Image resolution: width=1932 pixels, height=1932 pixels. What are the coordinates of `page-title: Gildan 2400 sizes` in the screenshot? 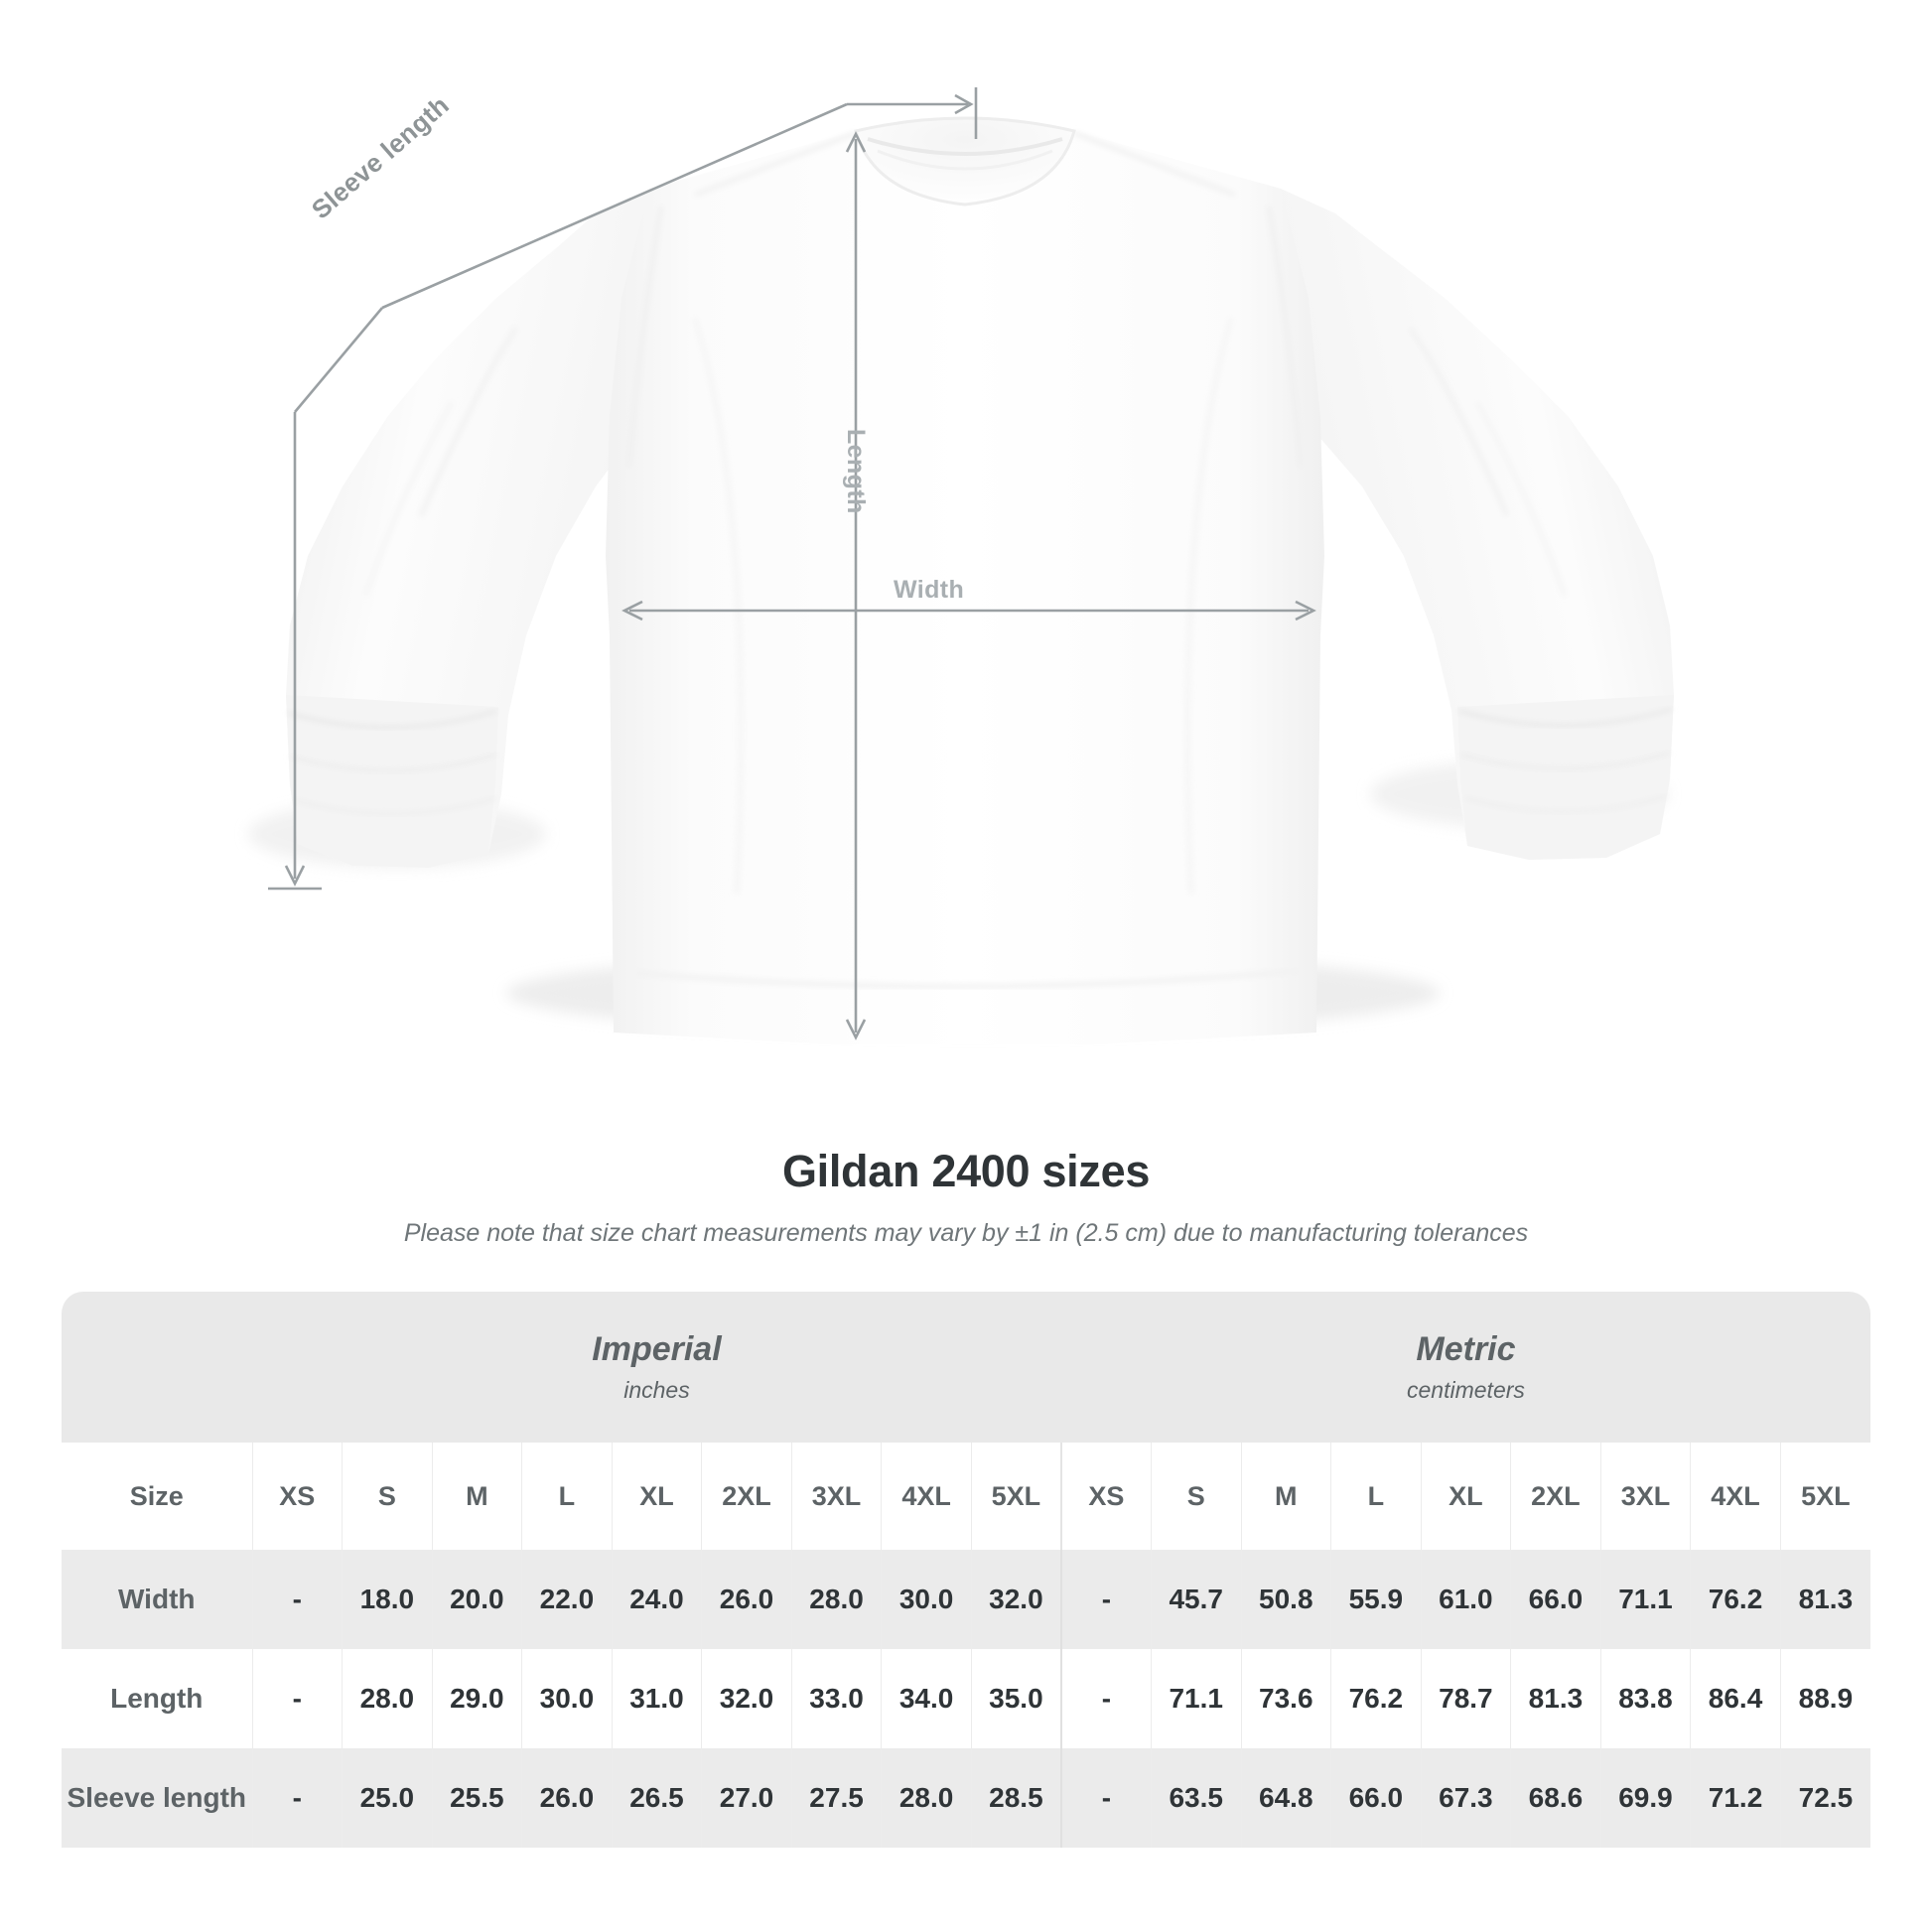 It's located at (966, 1171).